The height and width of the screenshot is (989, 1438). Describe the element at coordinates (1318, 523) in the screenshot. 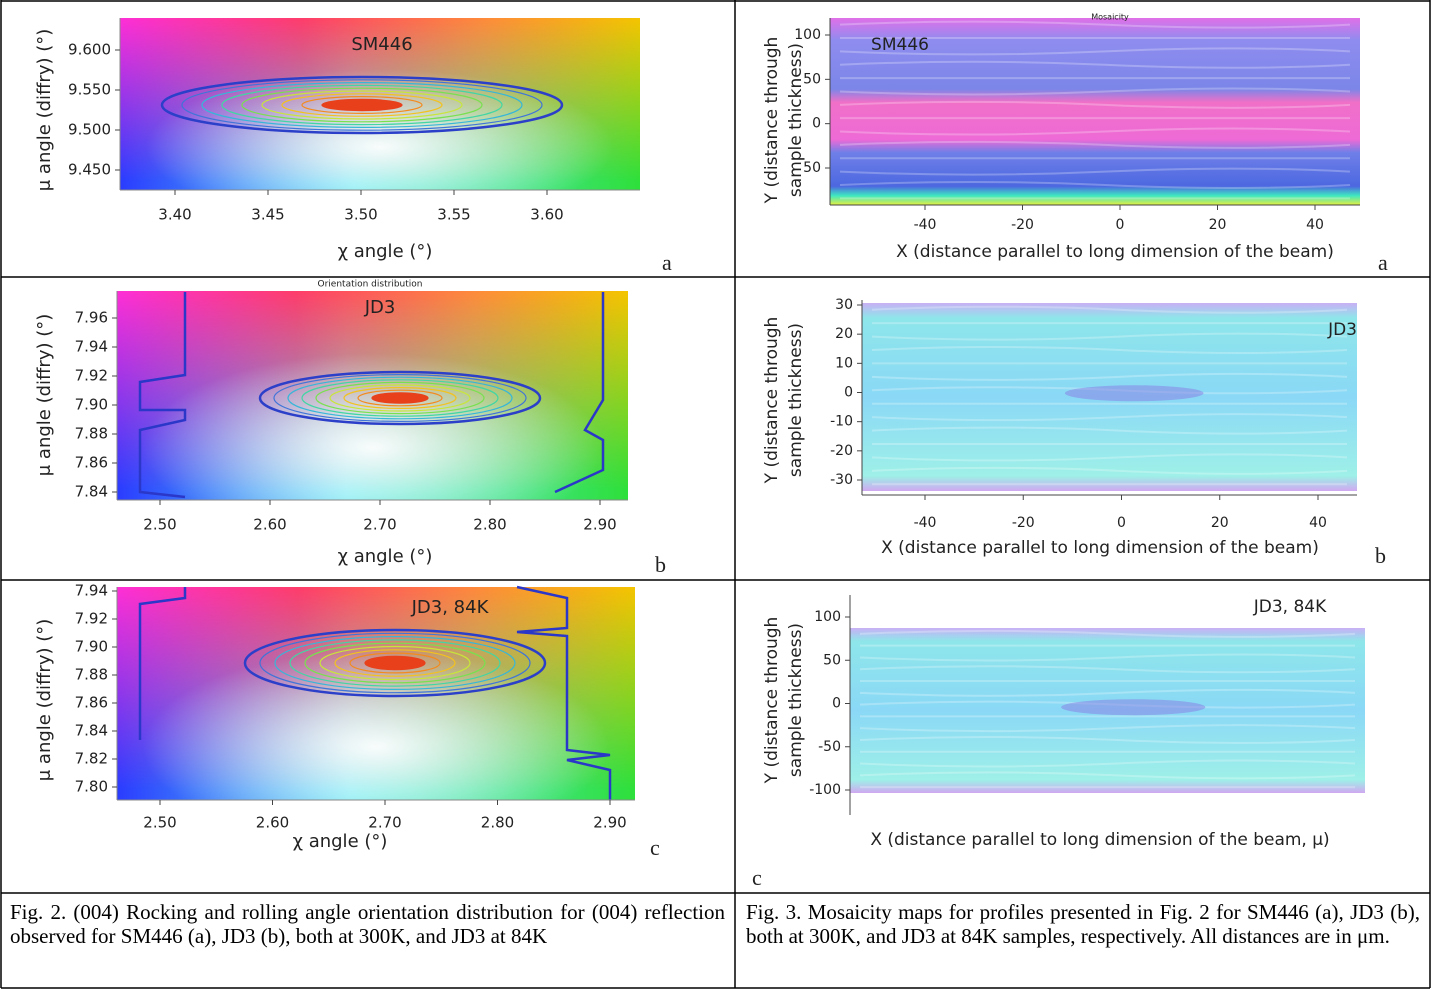

I see `x-tick-label: 40` at that location.